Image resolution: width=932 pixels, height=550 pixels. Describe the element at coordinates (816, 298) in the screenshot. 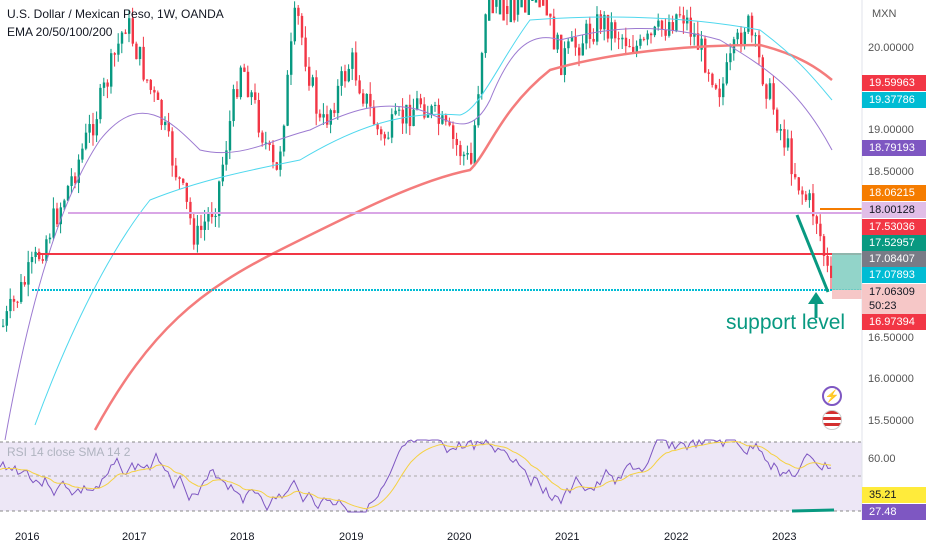

I see `arrow-head` at that location.